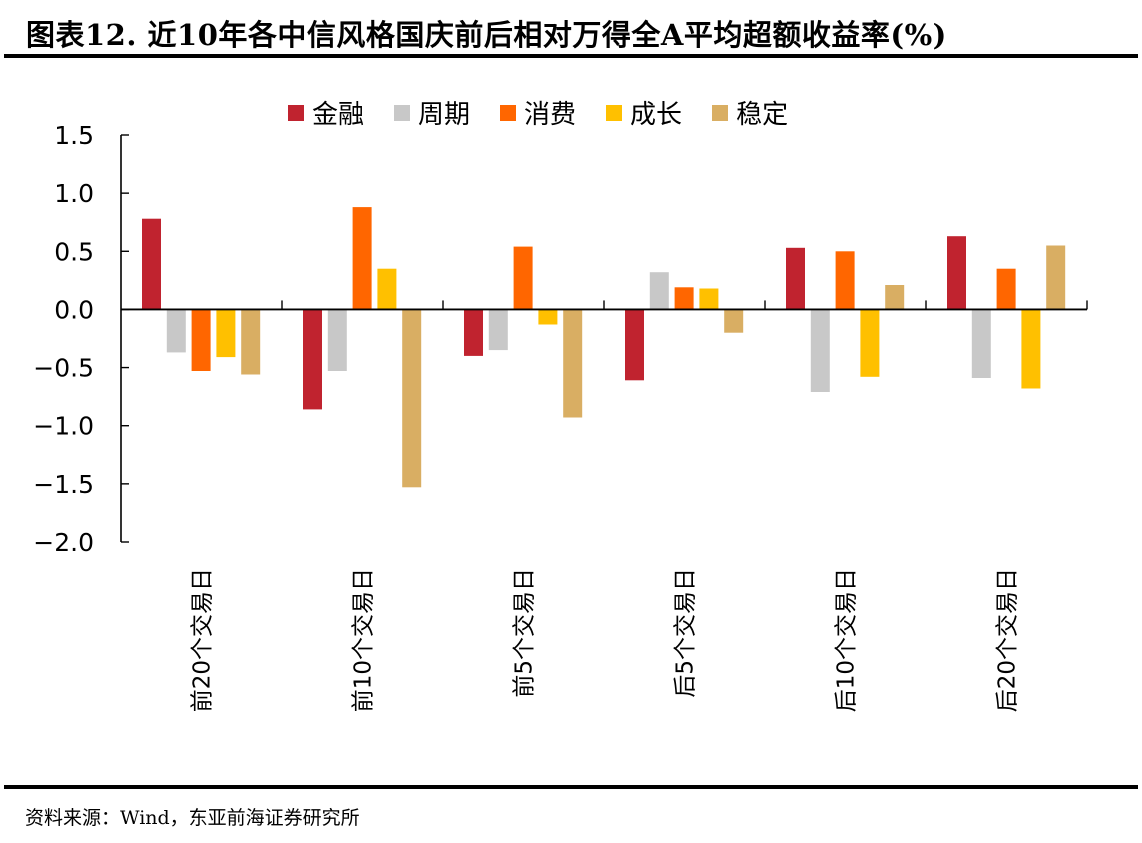 The image size is (1142, 843). Describe the element at coordinates (573, 363) in the screenshot. I see `bar-稳定-2` at that location.